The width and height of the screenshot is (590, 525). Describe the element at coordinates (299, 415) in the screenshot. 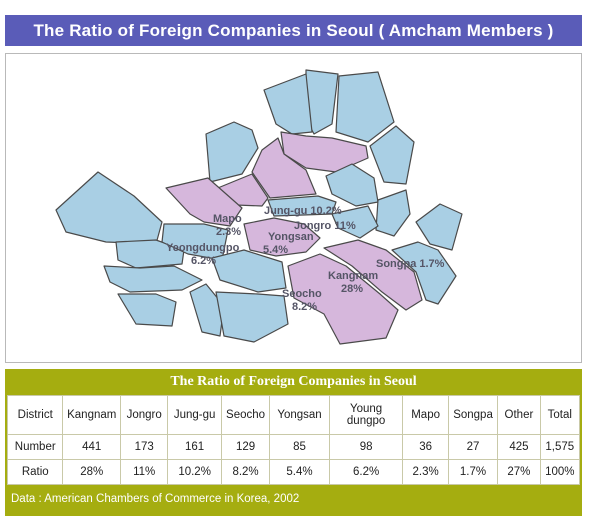

I see `column-header: Yongsan` at that location.